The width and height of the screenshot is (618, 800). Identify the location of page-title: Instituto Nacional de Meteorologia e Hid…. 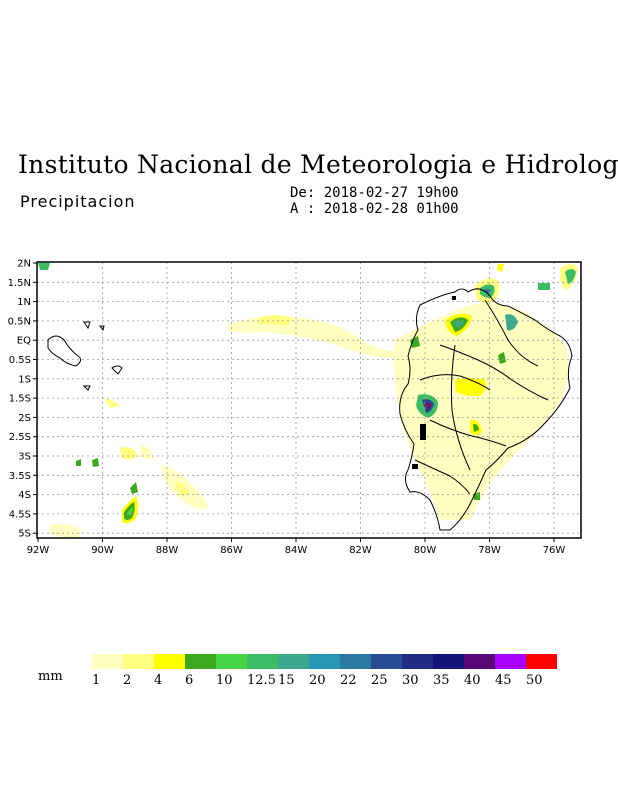
(318, 164).